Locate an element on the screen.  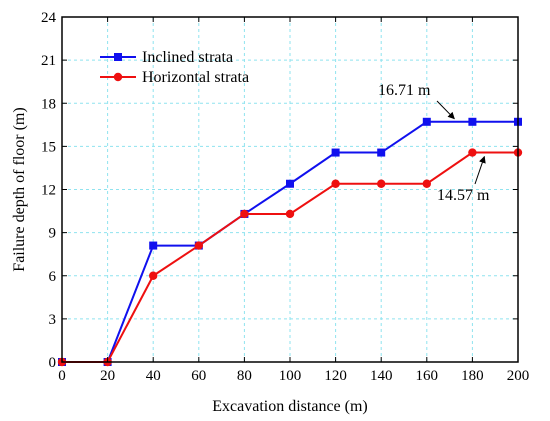
legend-marker-inclined is located at coordinates (118, 57).